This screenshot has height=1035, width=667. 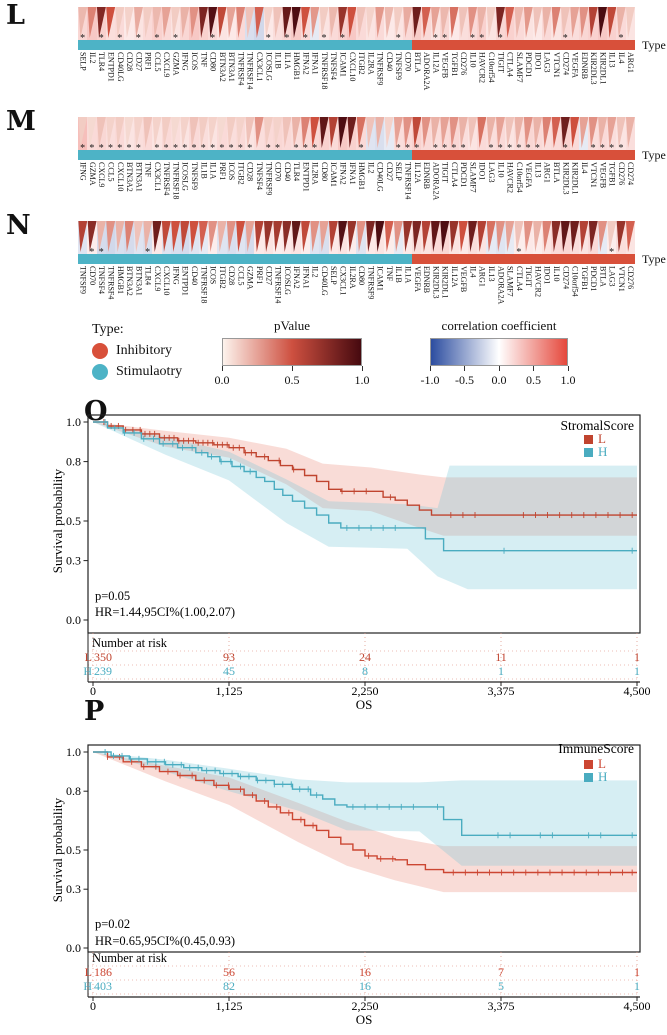 I want to click on heat-cell-C10orf54: *, so click(x=519, y=135).